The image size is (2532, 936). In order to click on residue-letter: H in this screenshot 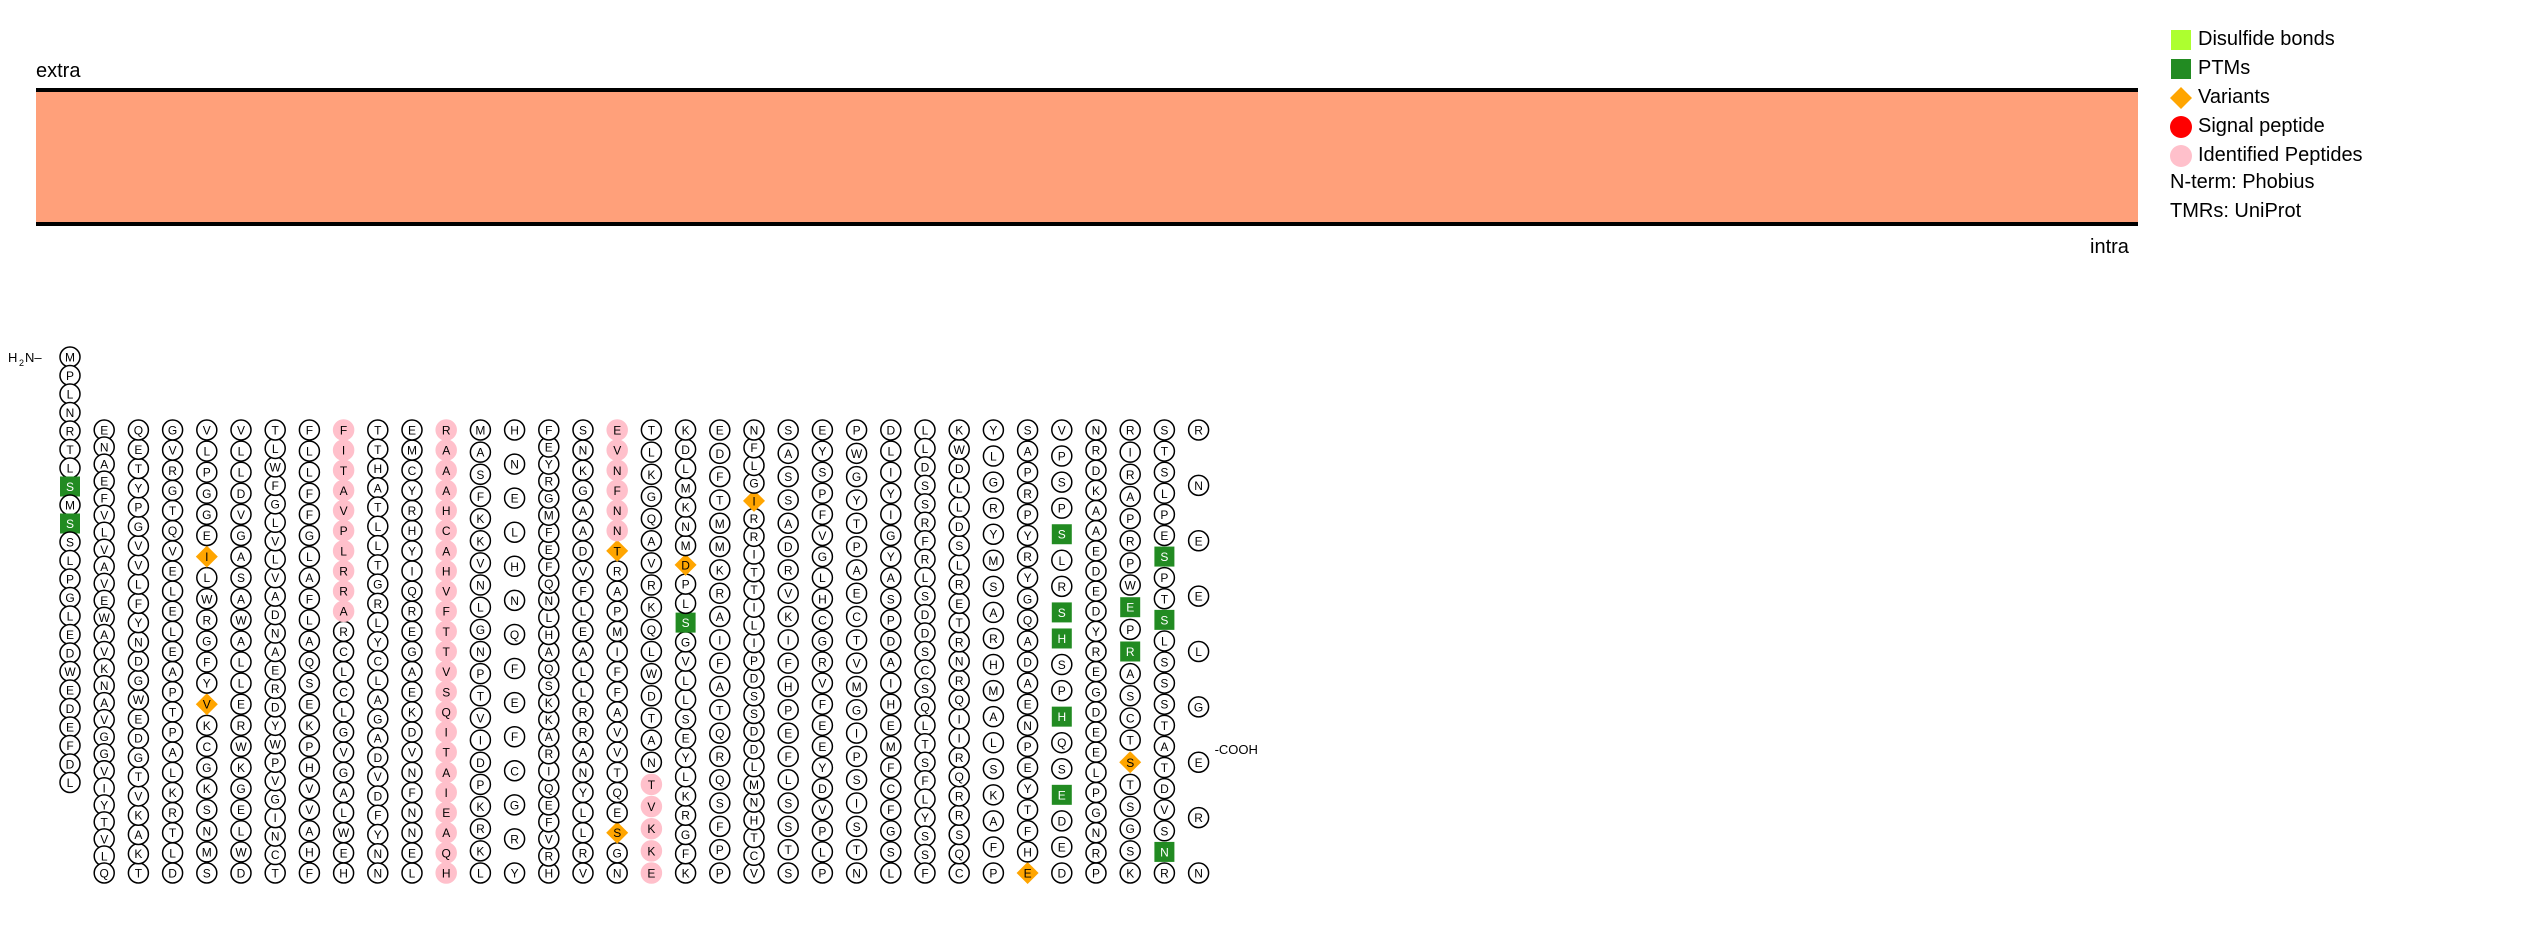, I will do `click(993, 665)`.